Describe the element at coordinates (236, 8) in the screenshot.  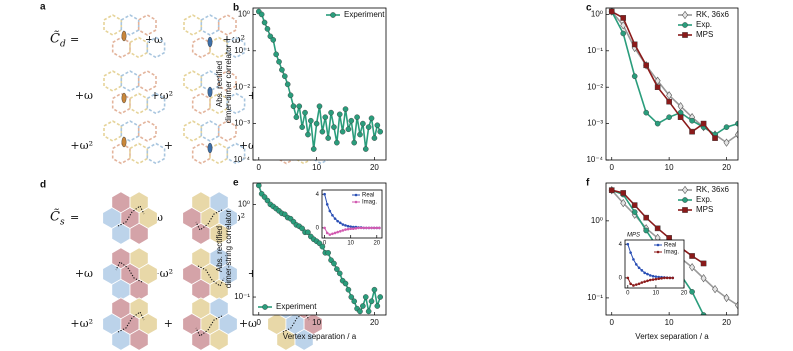
I see `panel-label: b` at that location.